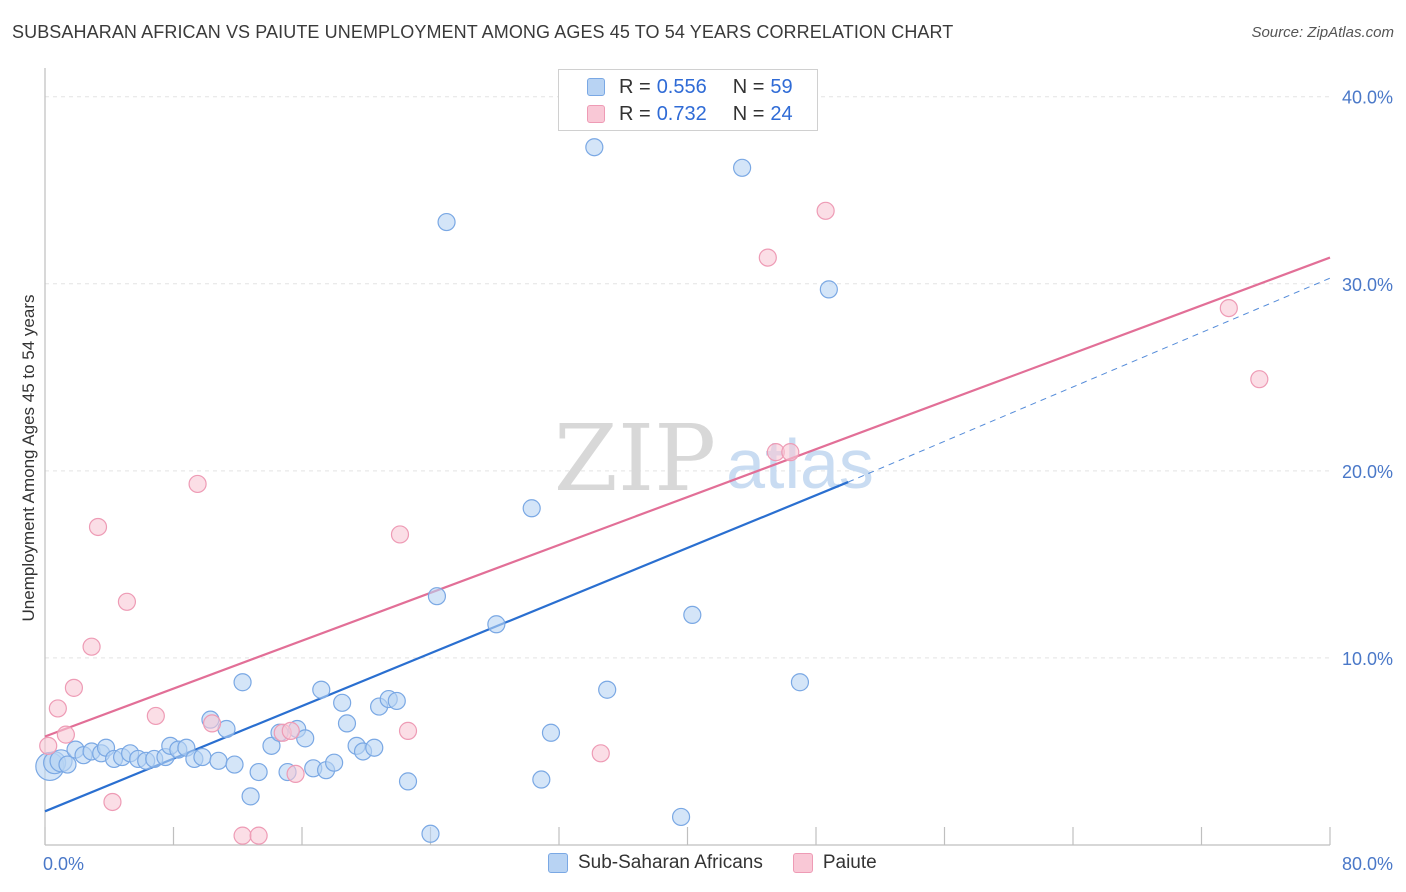 The image size is (1406, 892). I want to click on source-note: Source: ZipAtlas.com, so click(1322, 32).